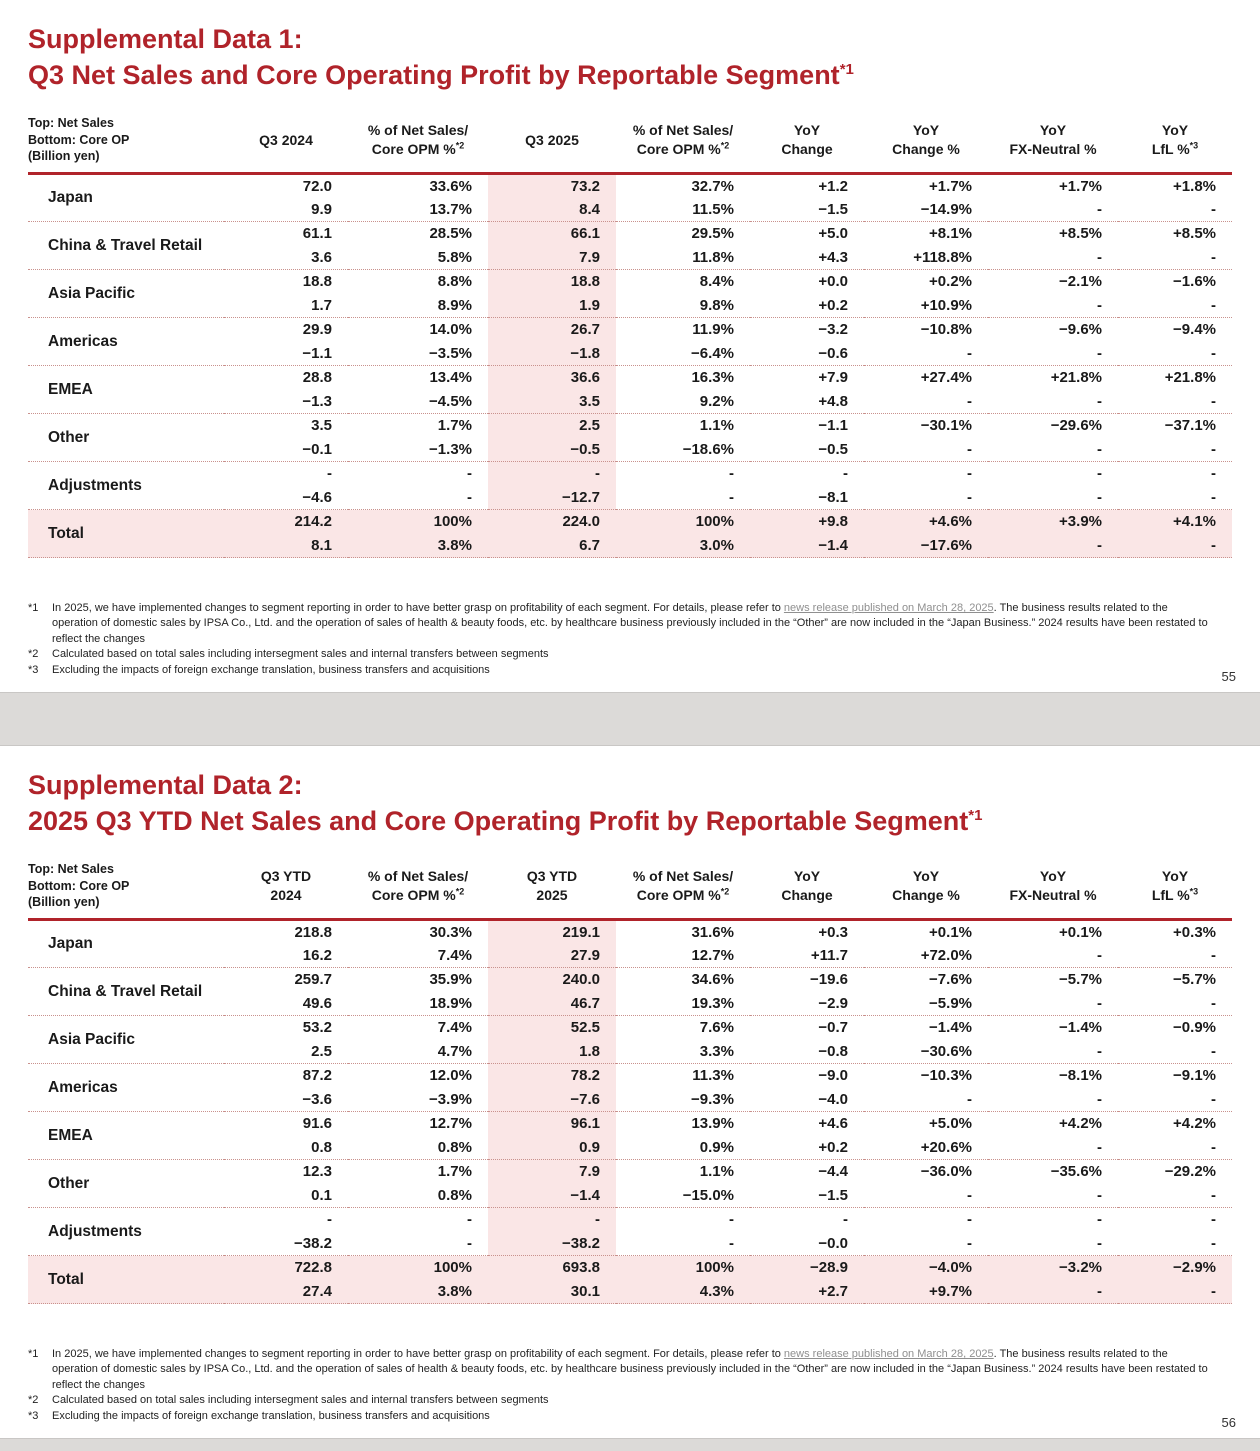  Describe the element at coordinates (552, 209) in the screenshot. I see `value-cell: 8.4` at that location.